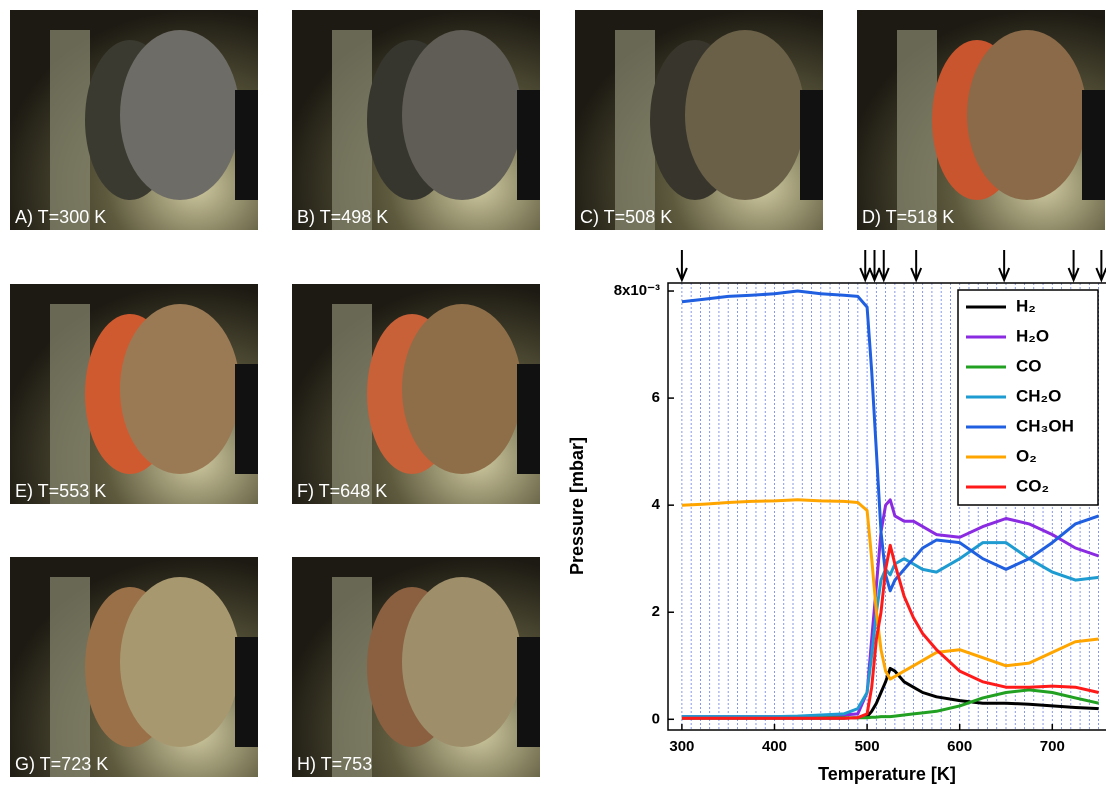 This screenshot has width=1106, height=787. Describe the element at coordinates (342, 217) in the screenshot. I see `photo-caption: B) T=498 K` at that location.